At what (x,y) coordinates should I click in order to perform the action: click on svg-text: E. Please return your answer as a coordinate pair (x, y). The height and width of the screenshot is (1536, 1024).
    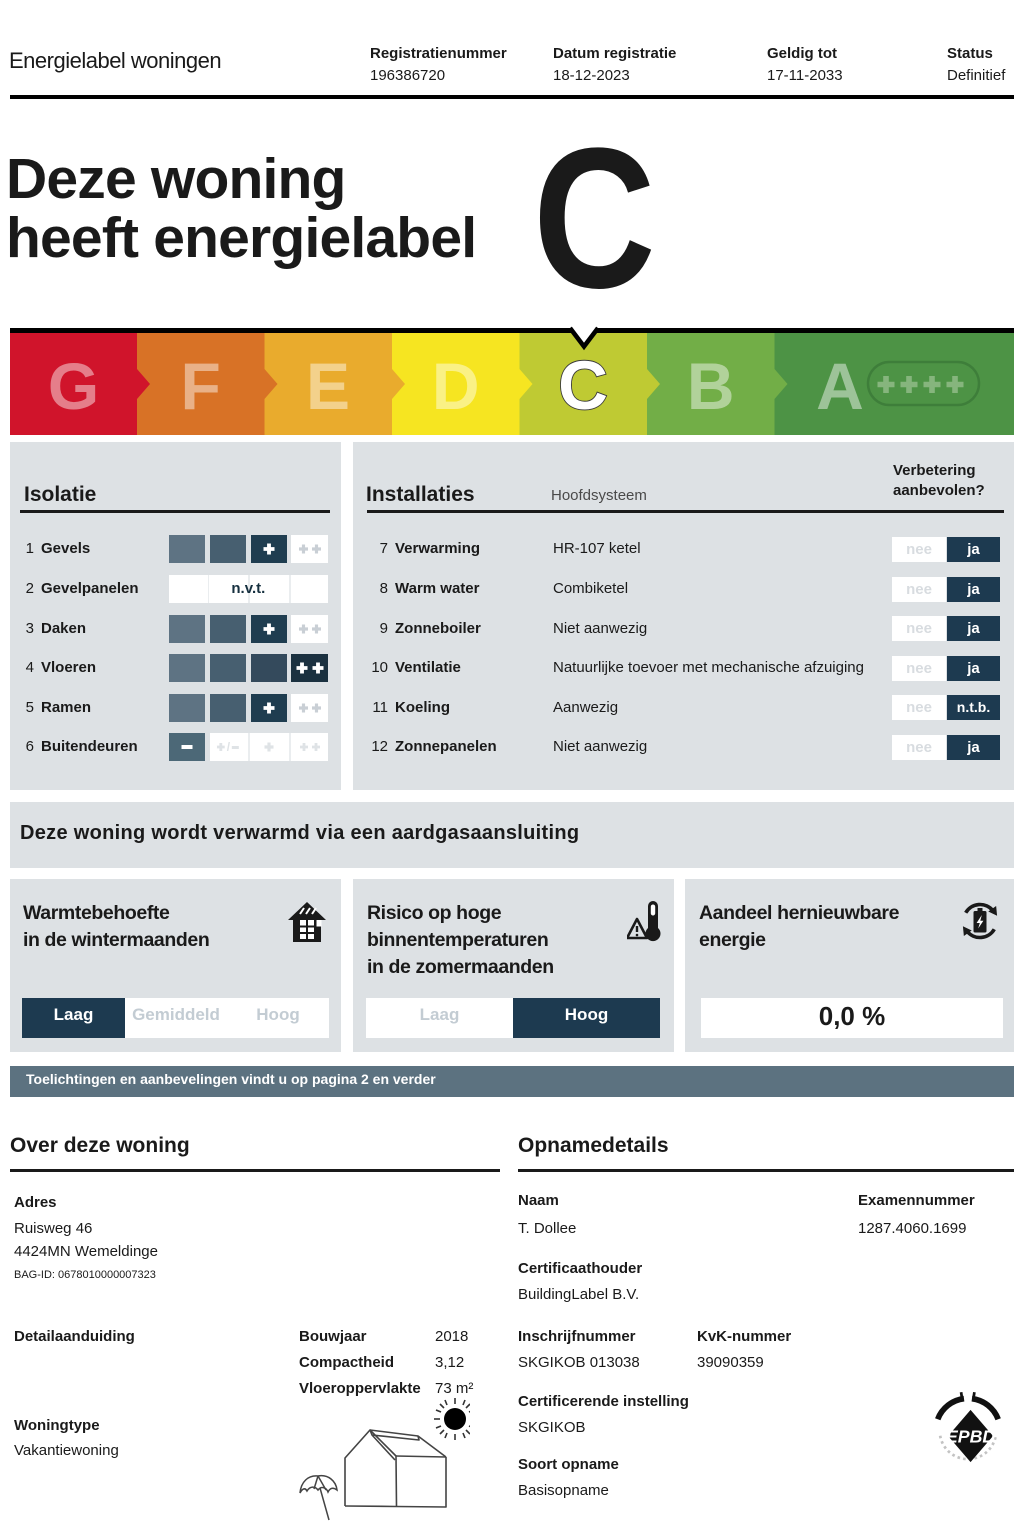
    Looking at the image, I should click on (328, 386).